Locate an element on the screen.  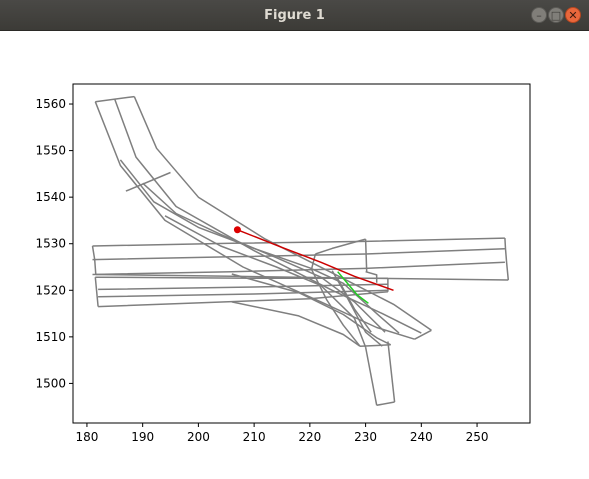
y-tick-label: 1510 is located at coordinates (50, 337).